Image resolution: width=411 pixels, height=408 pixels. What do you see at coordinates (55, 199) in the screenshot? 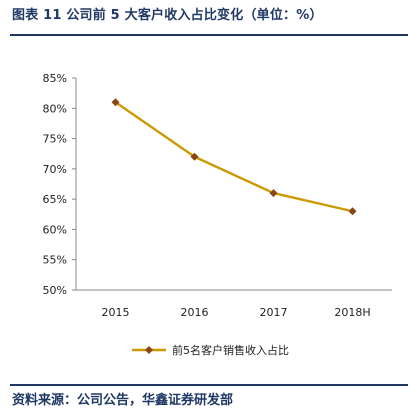
I see `y-tick-label: 65%` at bounding box center [55, 199].